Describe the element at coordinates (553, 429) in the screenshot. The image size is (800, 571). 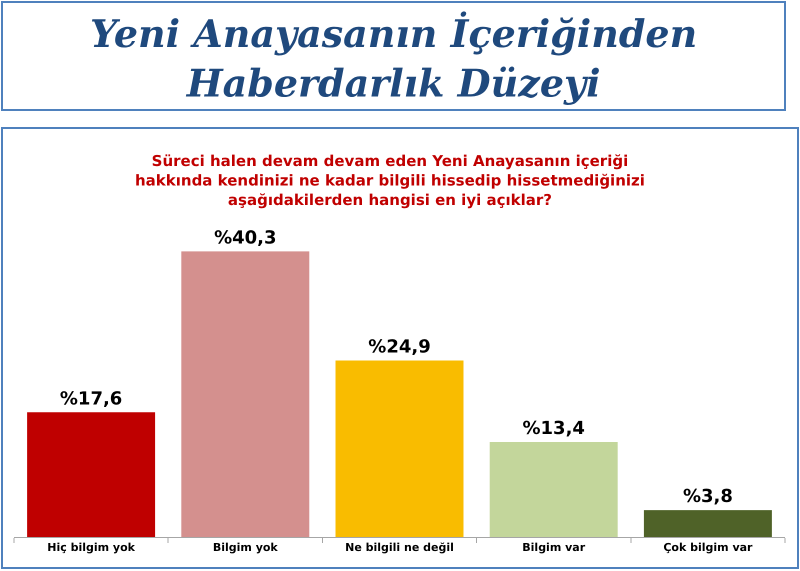
I see `data-label: %13,4` at that location.